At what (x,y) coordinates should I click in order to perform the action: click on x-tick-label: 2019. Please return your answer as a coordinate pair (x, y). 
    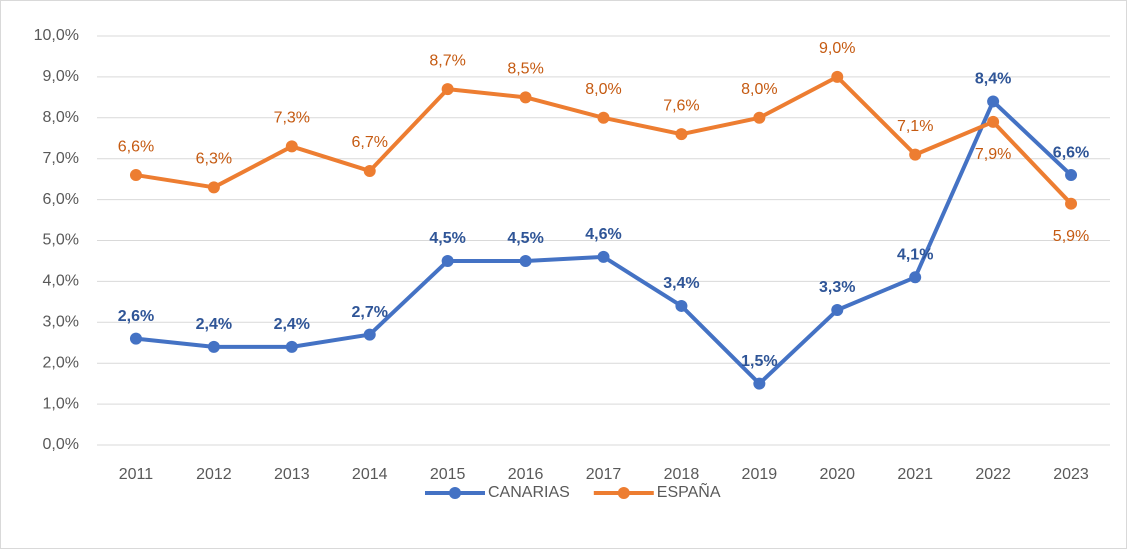
    Looking at the image, I should click on (760, 474).